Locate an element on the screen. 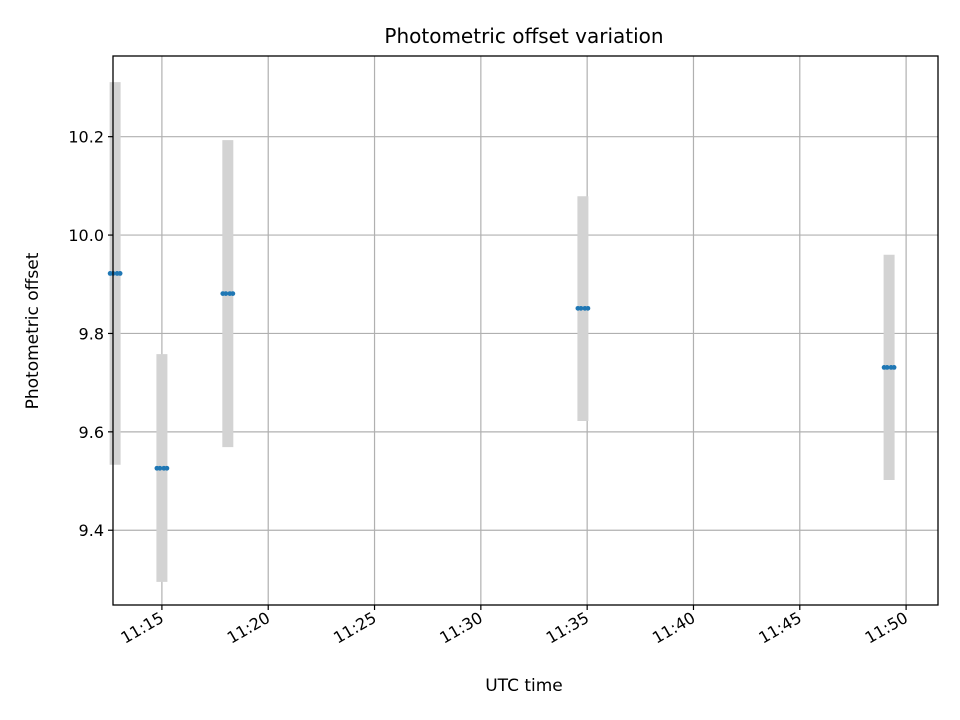 The height and width of the screenshot is (720, 960). y-tick-label: 10.2 is located at coordinates (86, 137).